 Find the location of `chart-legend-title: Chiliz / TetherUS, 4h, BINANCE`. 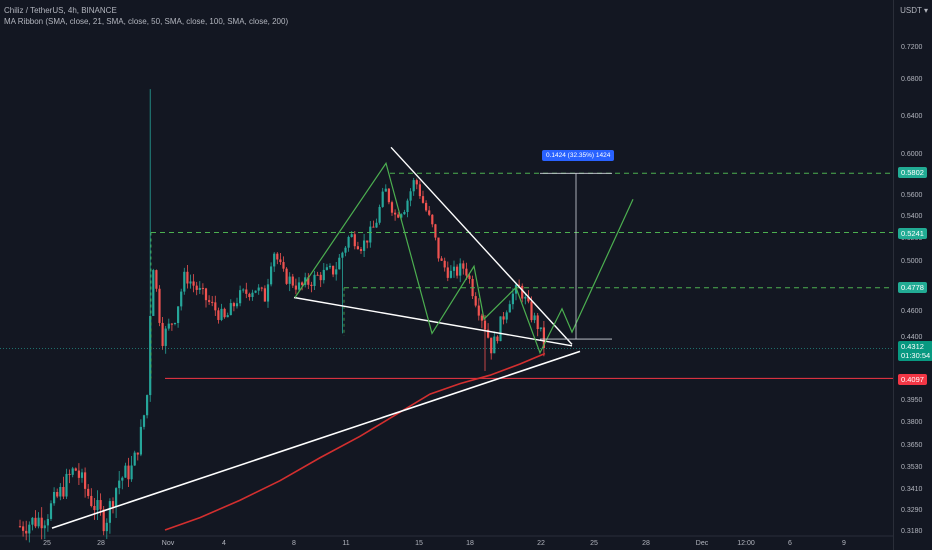

chart-legend-title: Chiliz / TetherUS, 4h, BINANCE is located at coordinates (60, 10).